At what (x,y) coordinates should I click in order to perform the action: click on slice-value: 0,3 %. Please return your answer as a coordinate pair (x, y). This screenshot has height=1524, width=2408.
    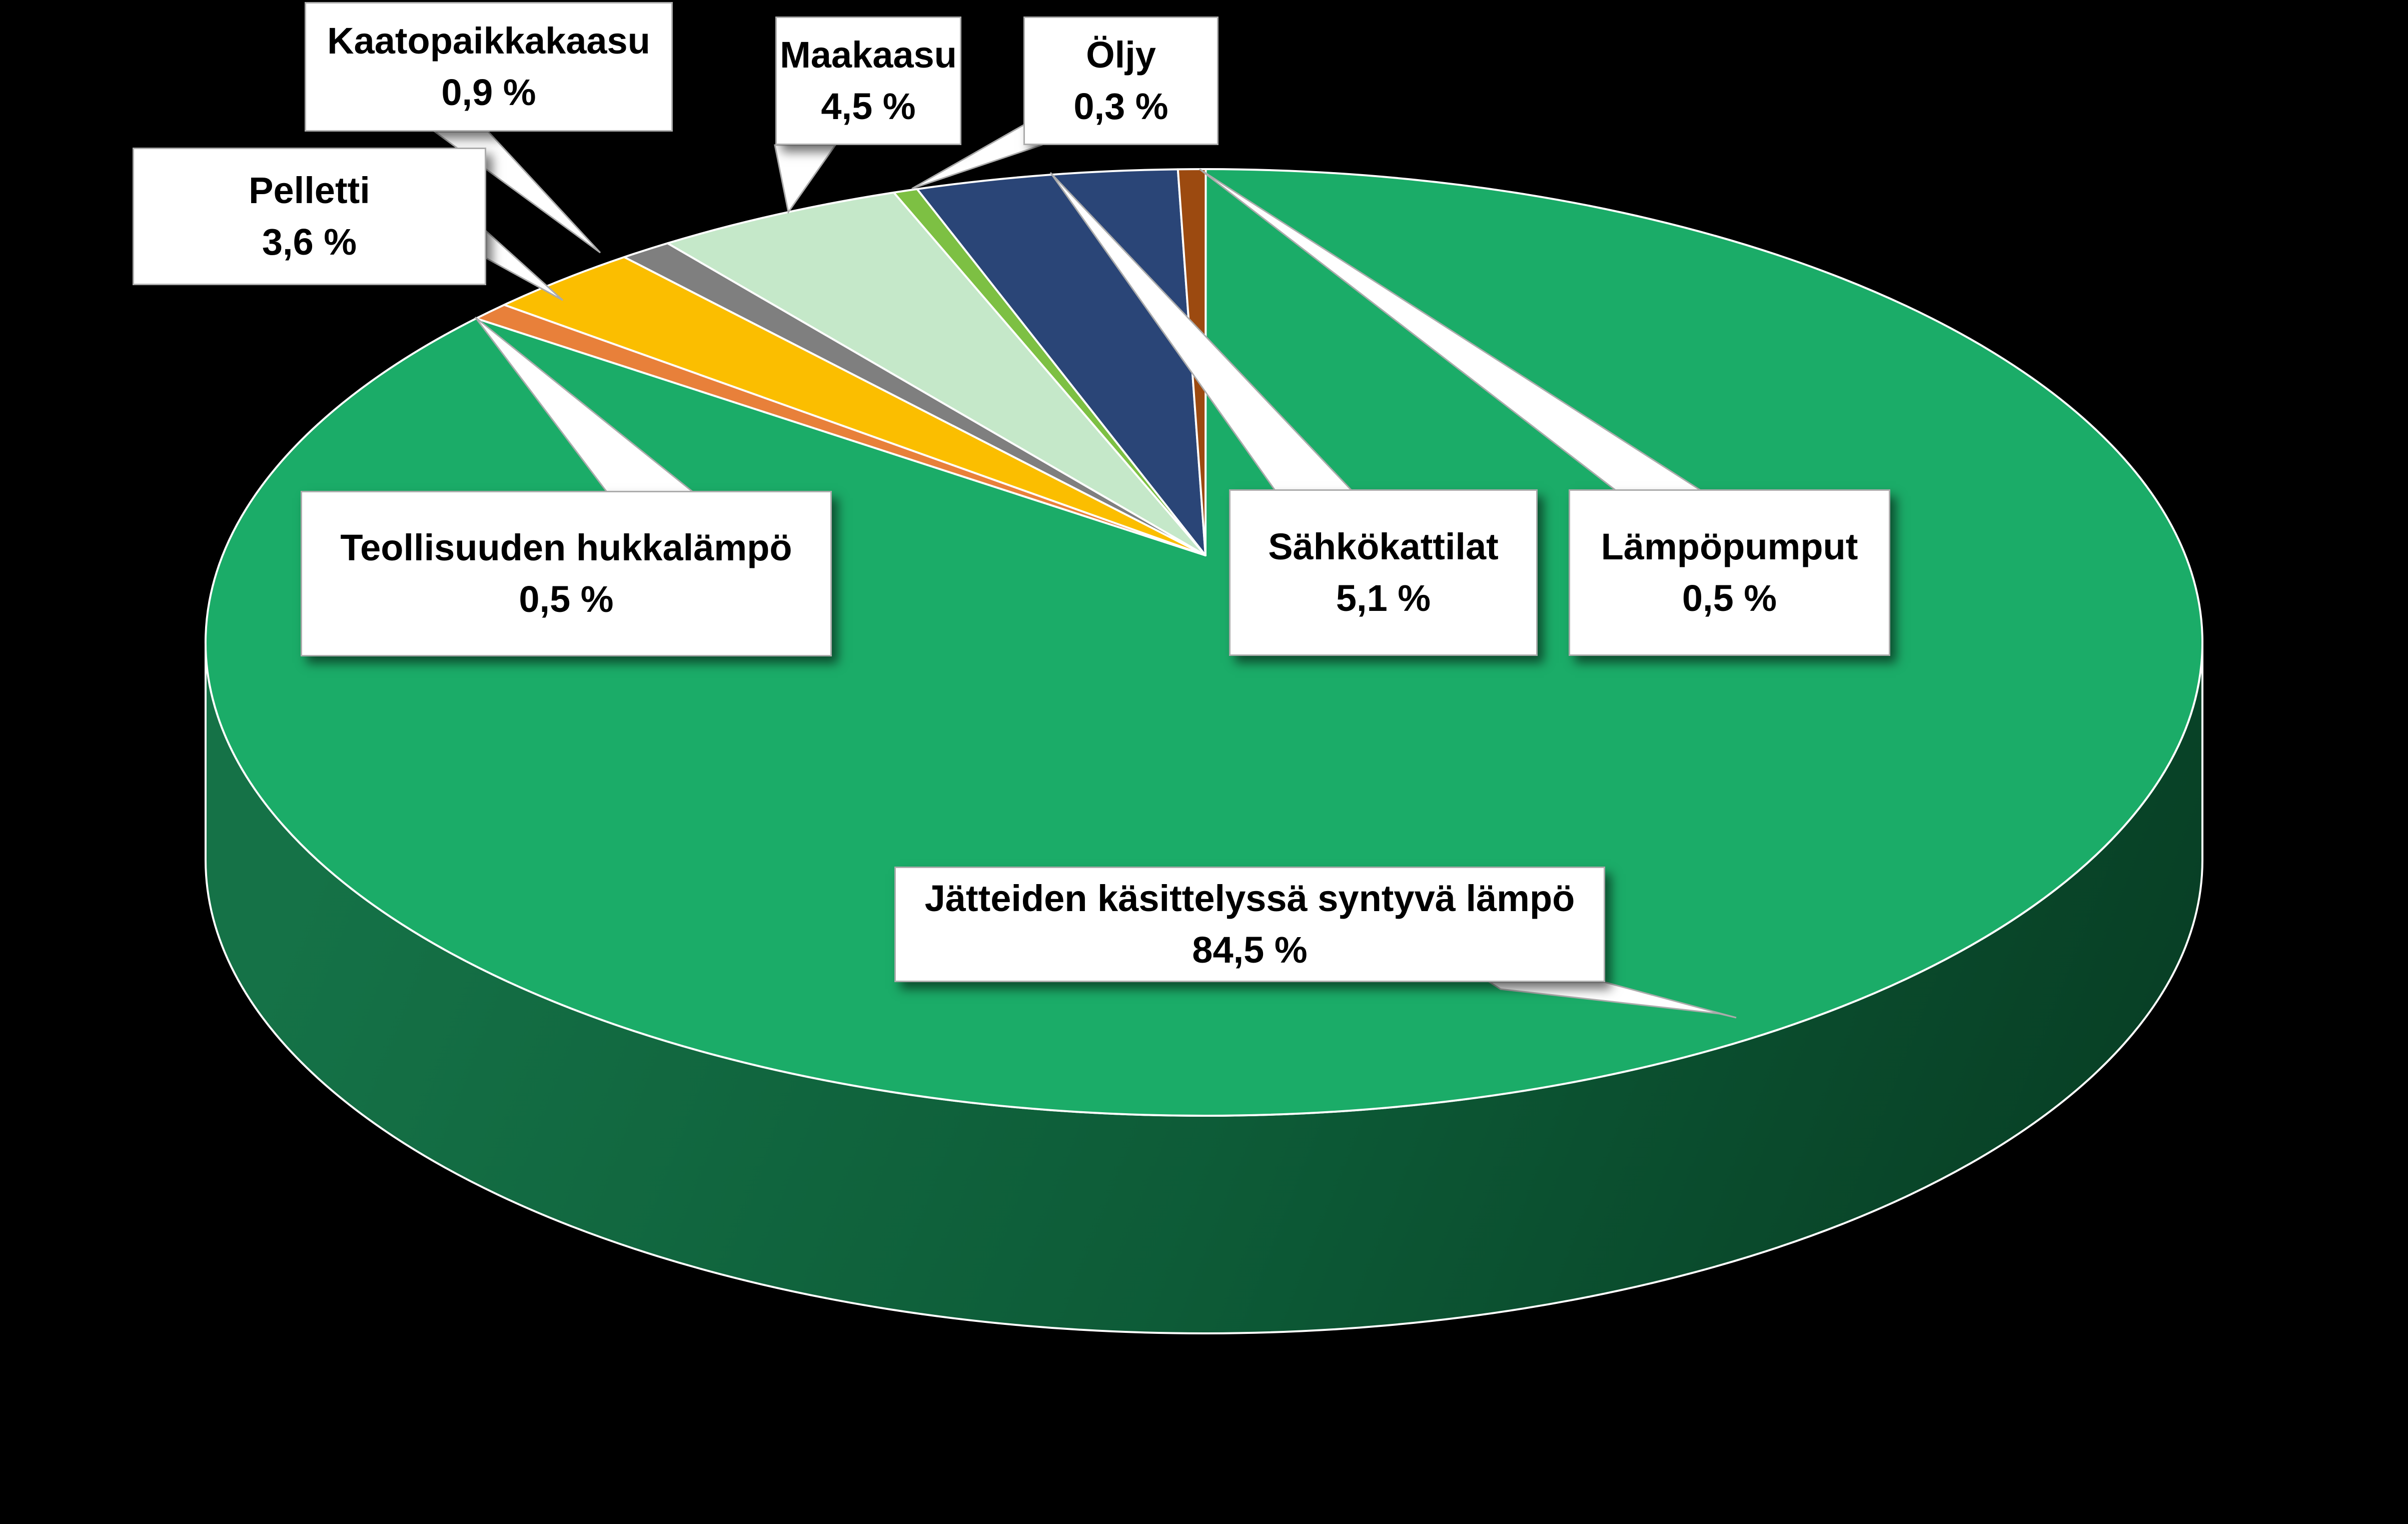
    Looking at the image, I should click on (1120, 106).